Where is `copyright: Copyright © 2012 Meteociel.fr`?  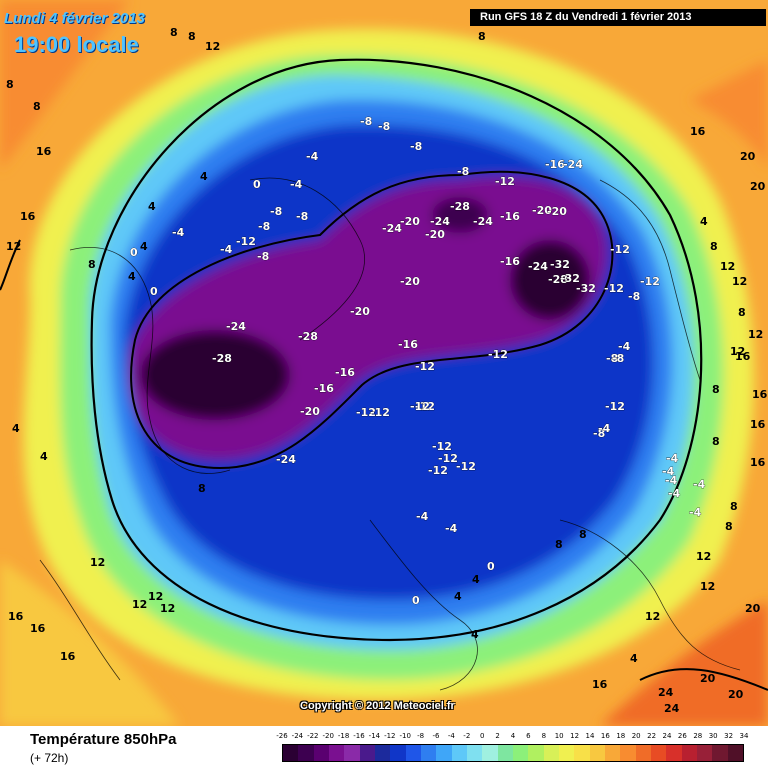 copyright: Copyright © 2012 Meteociel.fr is located at coordinates (377, 706).